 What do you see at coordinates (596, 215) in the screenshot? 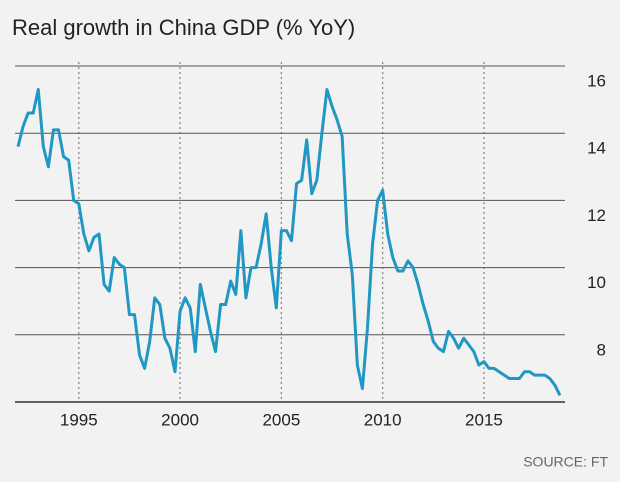
I see `y-tick-label: 12` at bounding box center [596, 215].